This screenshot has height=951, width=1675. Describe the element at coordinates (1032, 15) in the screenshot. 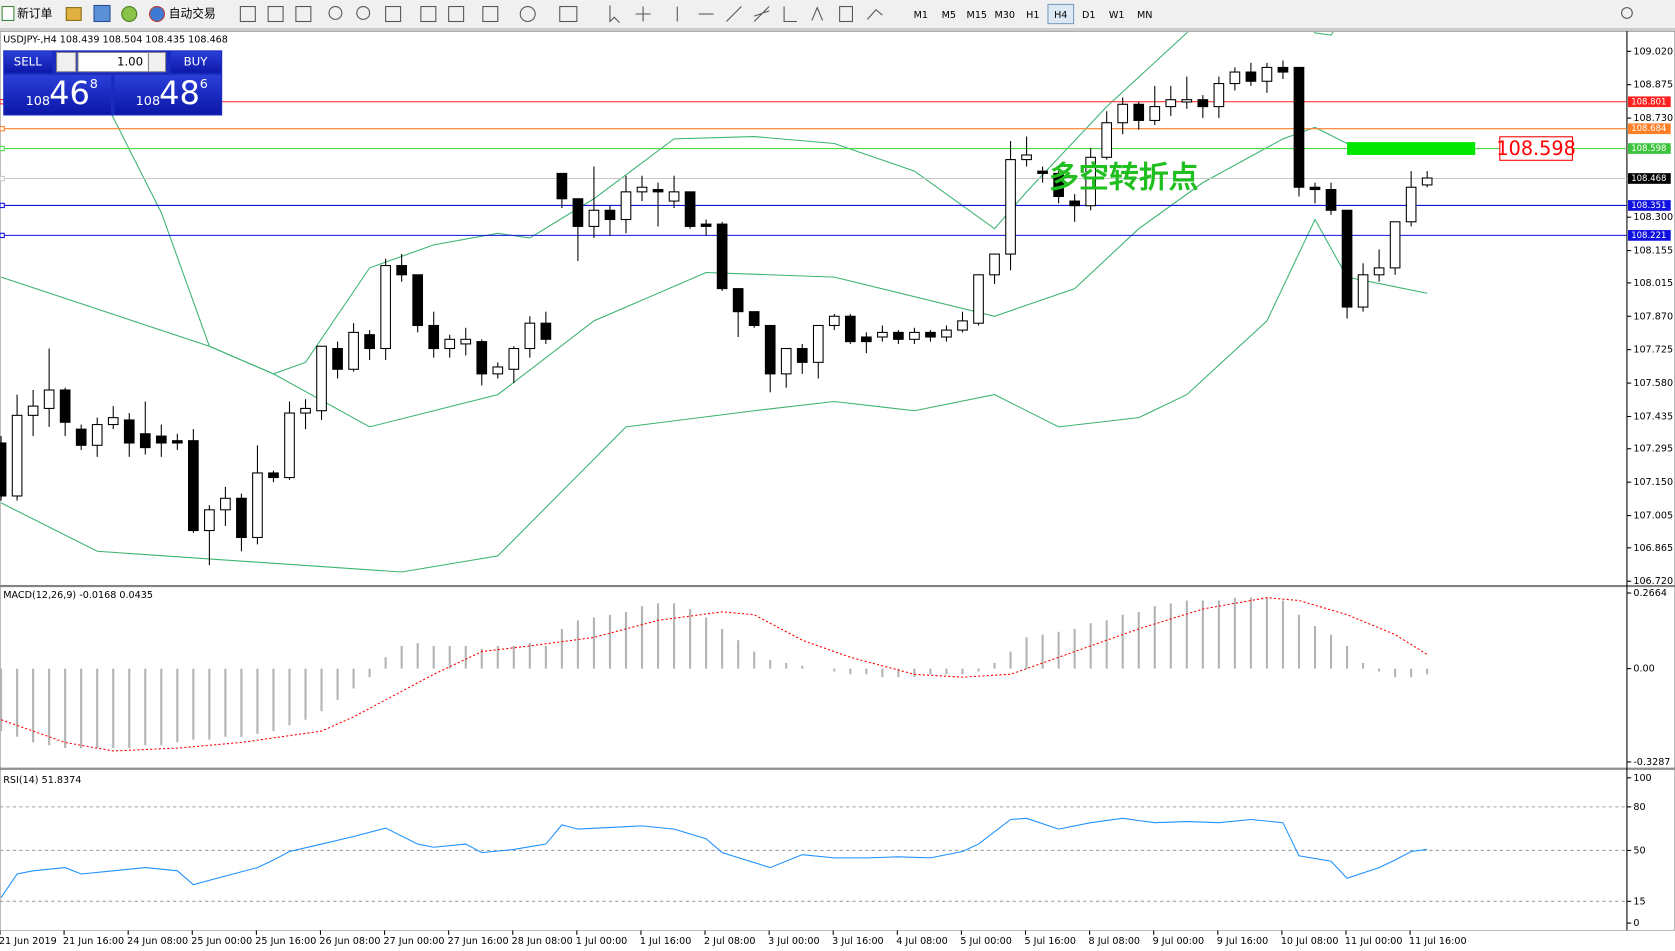

I see `timeframe-button: H1` at that location.